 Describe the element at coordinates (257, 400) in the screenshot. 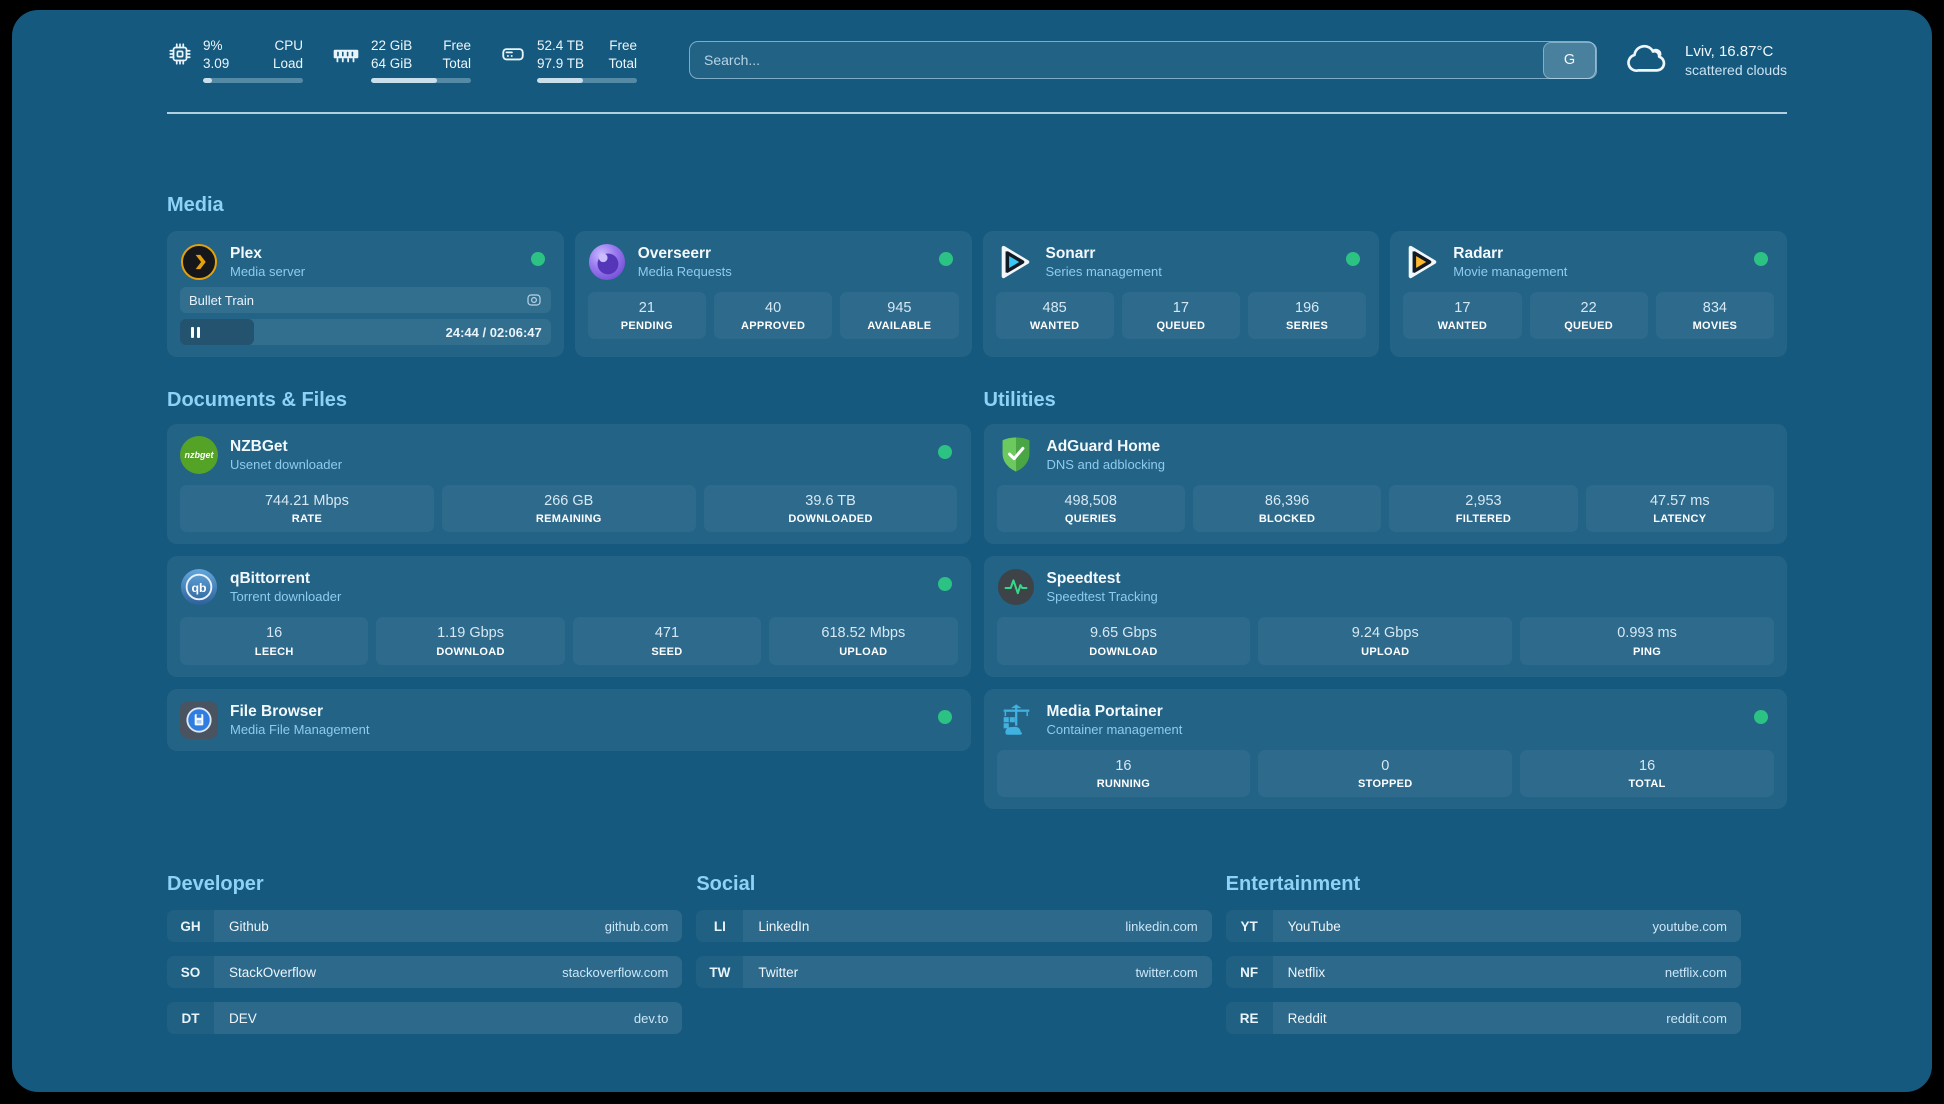

I see `section-title-documents: Documents & Files` at that location.